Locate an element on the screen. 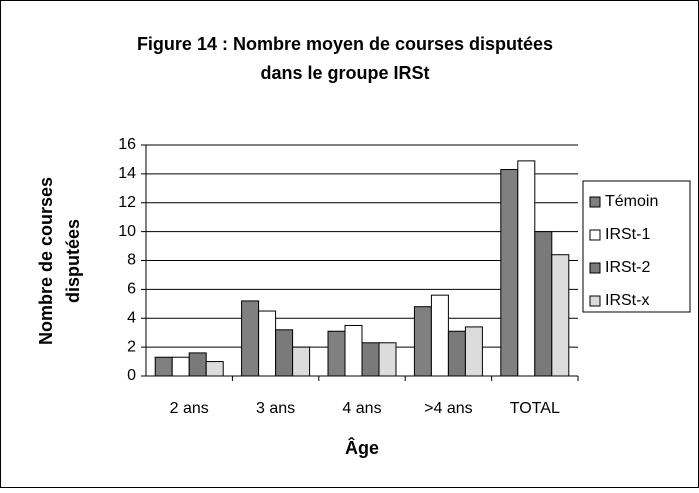 The height and width of the screenshot is (493, 699). y-axis-title: disputées is located at coordinates (73, 261).